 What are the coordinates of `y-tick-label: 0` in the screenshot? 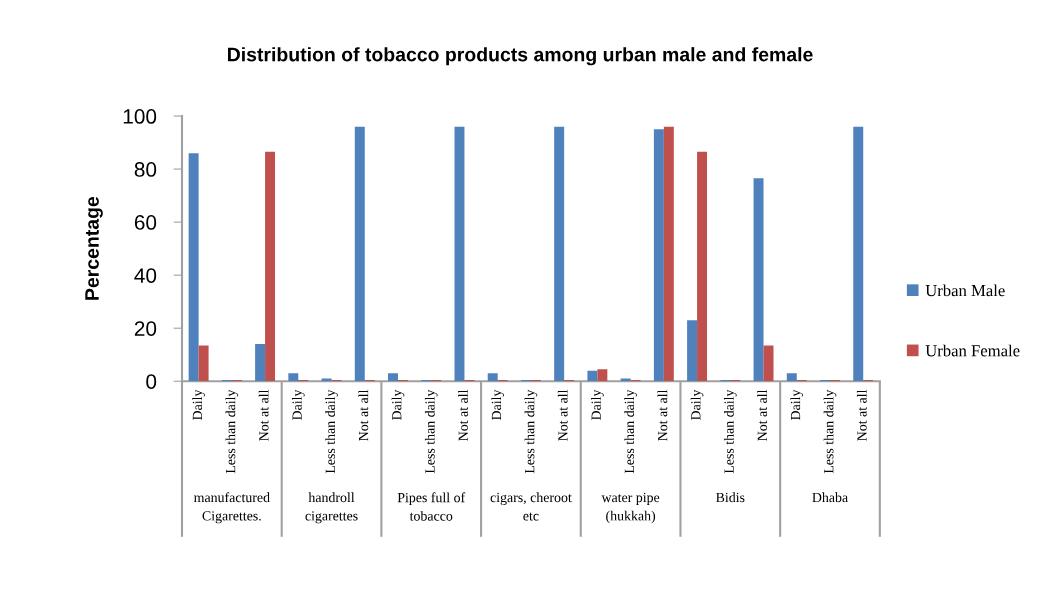 It's located at (151, 381).